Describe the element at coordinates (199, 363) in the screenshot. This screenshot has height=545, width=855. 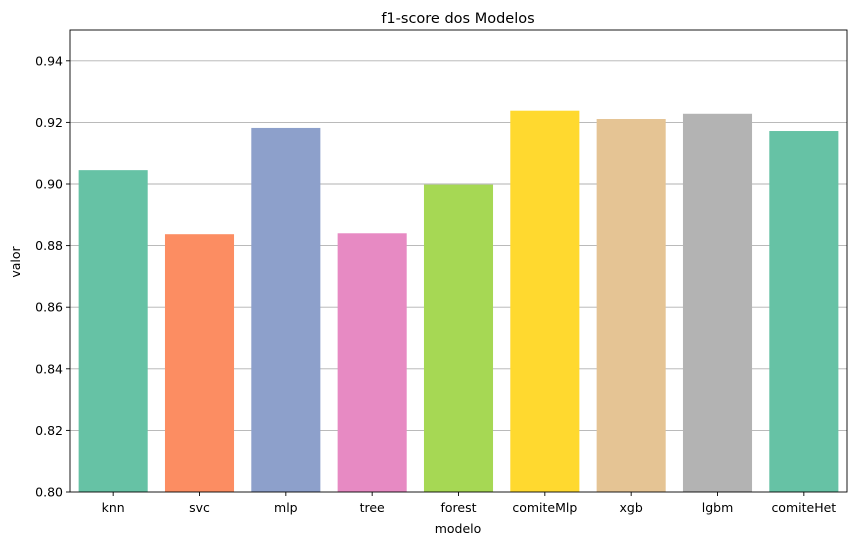
I see `bar-svc` at that location.